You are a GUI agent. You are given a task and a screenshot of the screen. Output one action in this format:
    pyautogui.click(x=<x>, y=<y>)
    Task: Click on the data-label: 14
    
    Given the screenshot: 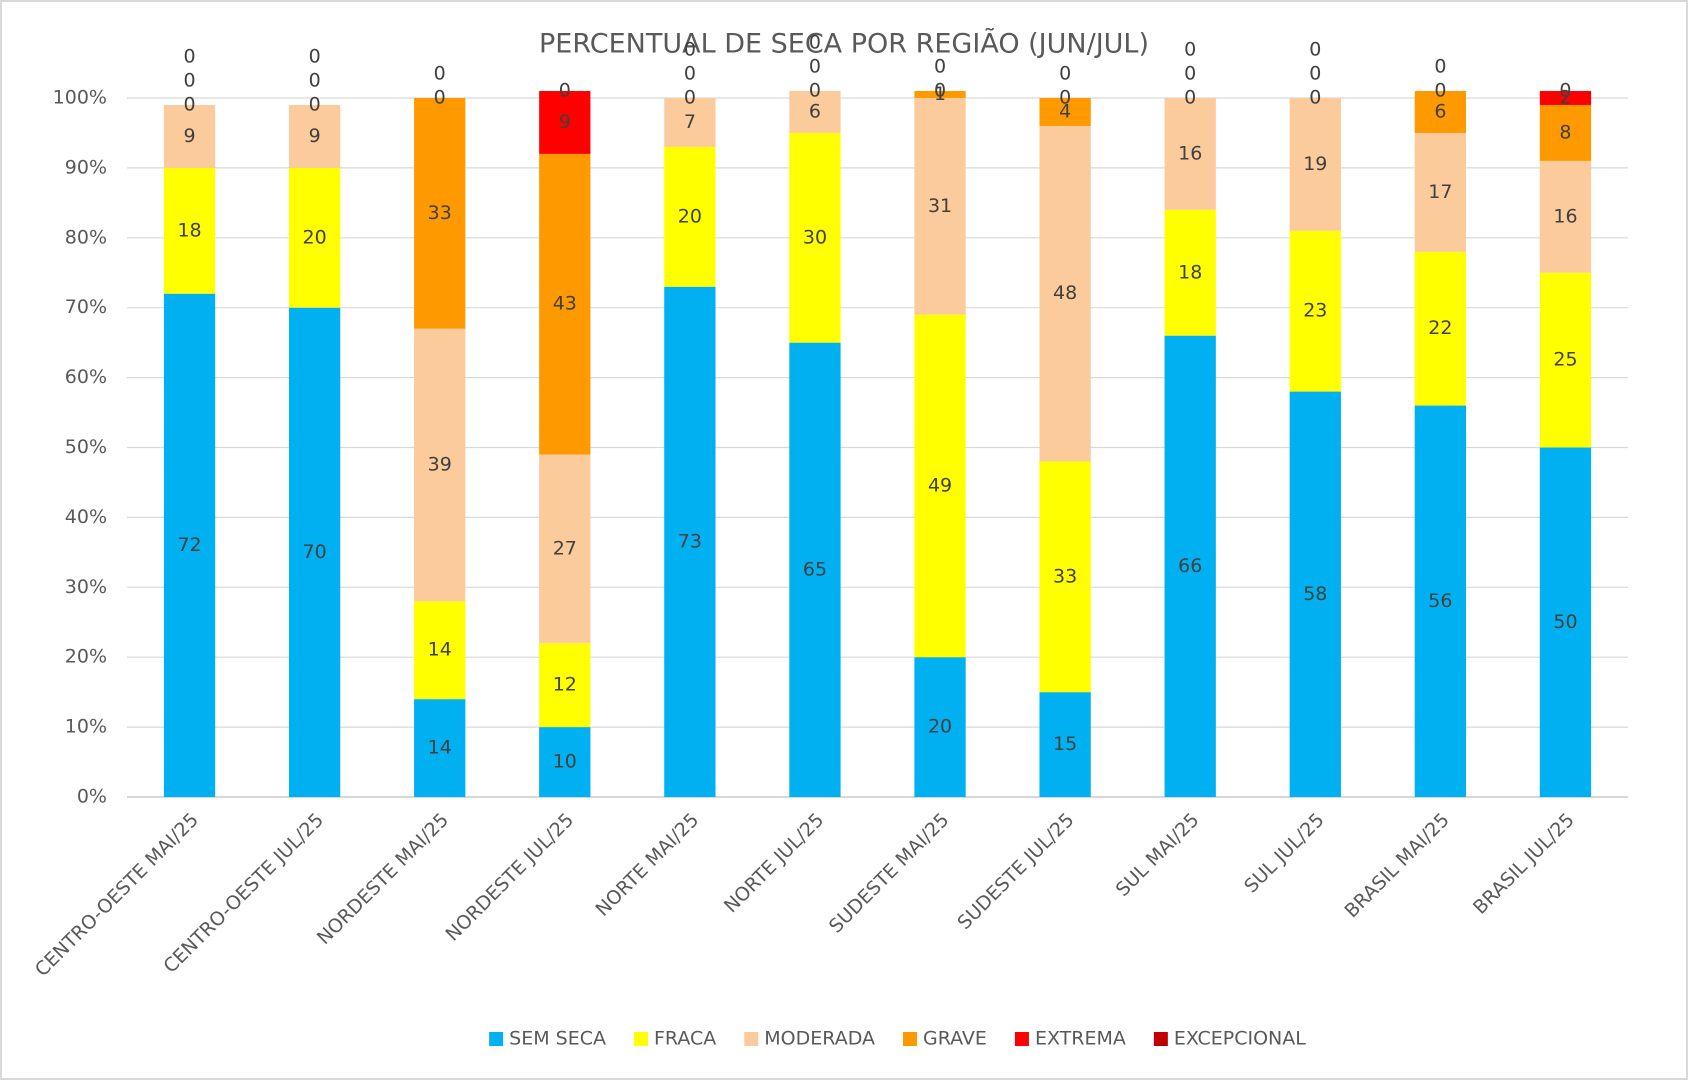 What is the action you would take?
    pyautogui.click(x=440, y=748)
    